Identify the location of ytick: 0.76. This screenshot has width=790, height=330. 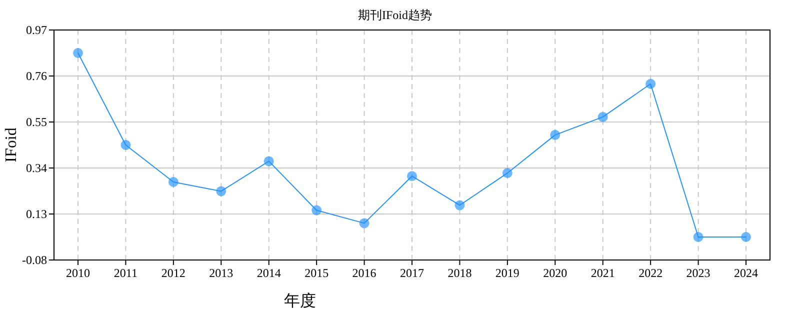
(36, 76).